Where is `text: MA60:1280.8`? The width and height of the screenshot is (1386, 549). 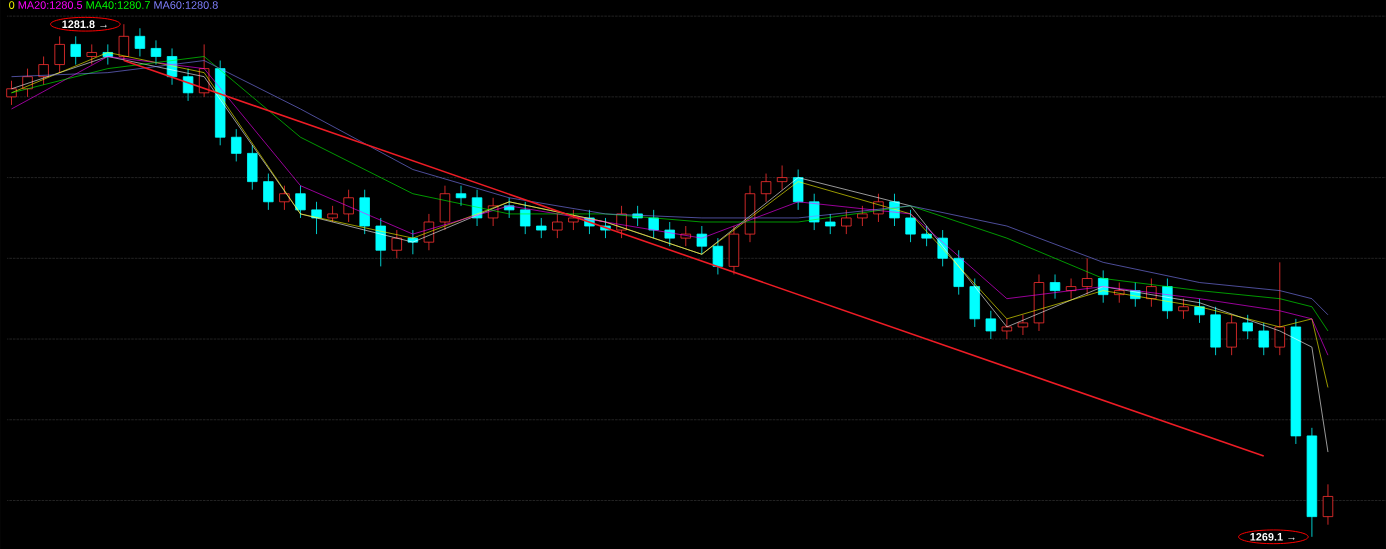
text: MA60:1280.8 is located at coordinates (186, 5).